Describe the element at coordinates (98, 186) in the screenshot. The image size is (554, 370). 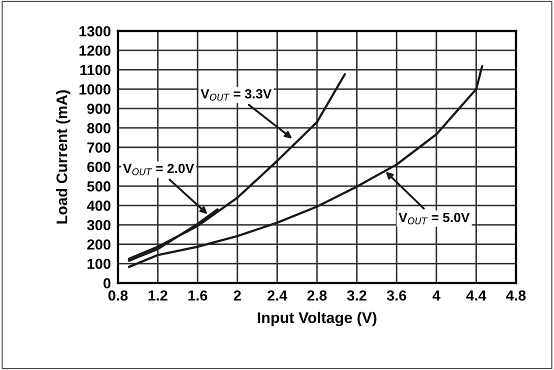
I see `y-tick-label: 500` at that location.